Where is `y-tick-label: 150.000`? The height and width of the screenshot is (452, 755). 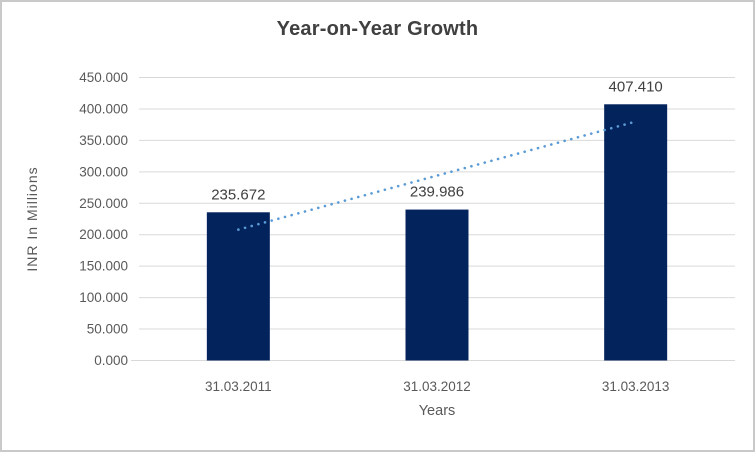
y-tick-label: 150.000 is located at coordinates (103, 266).